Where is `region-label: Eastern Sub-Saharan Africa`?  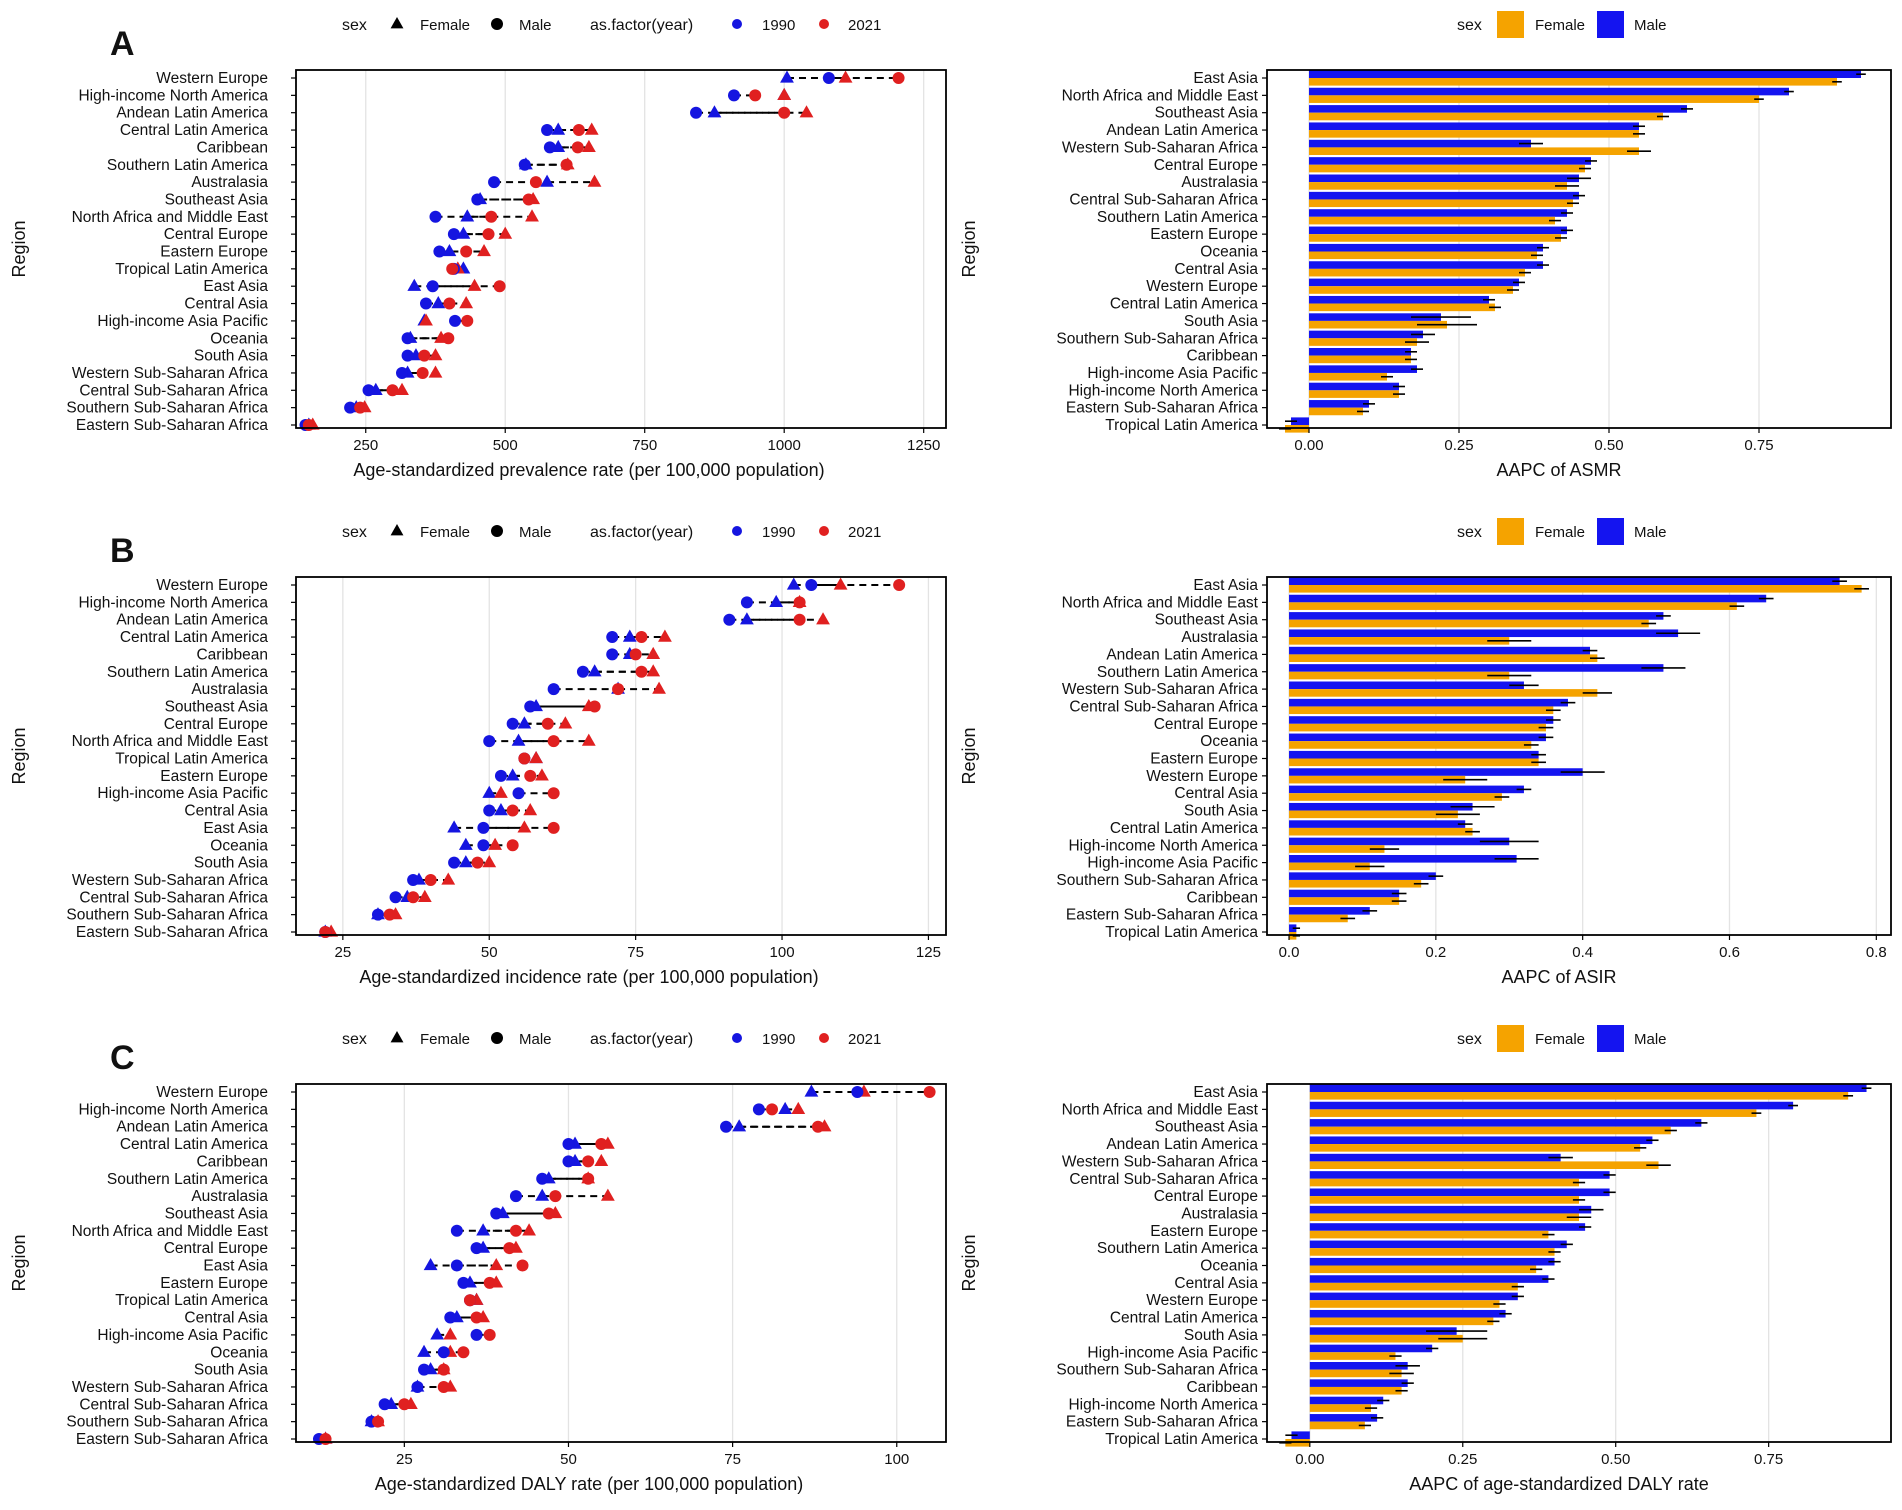
region-label: Eastern Sub-Saharan Africa is located at coordinates (1162, 1422).